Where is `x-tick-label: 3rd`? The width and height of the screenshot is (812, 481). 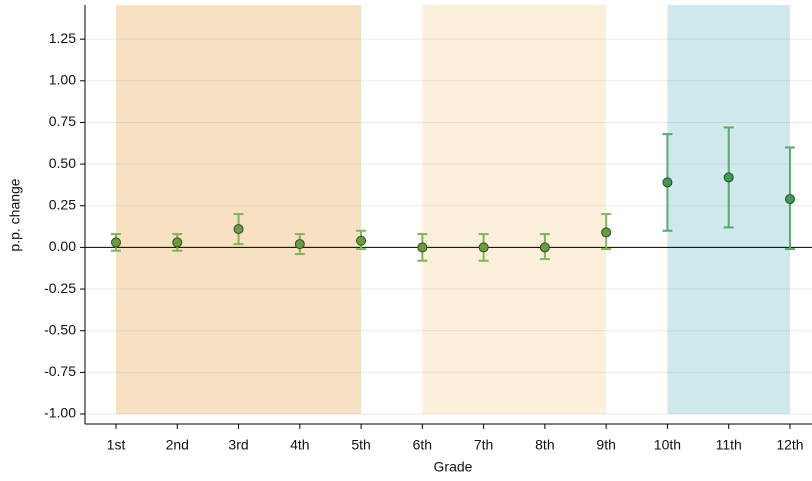 x-tick-label: 3rd is located at coordinates (238, 445).